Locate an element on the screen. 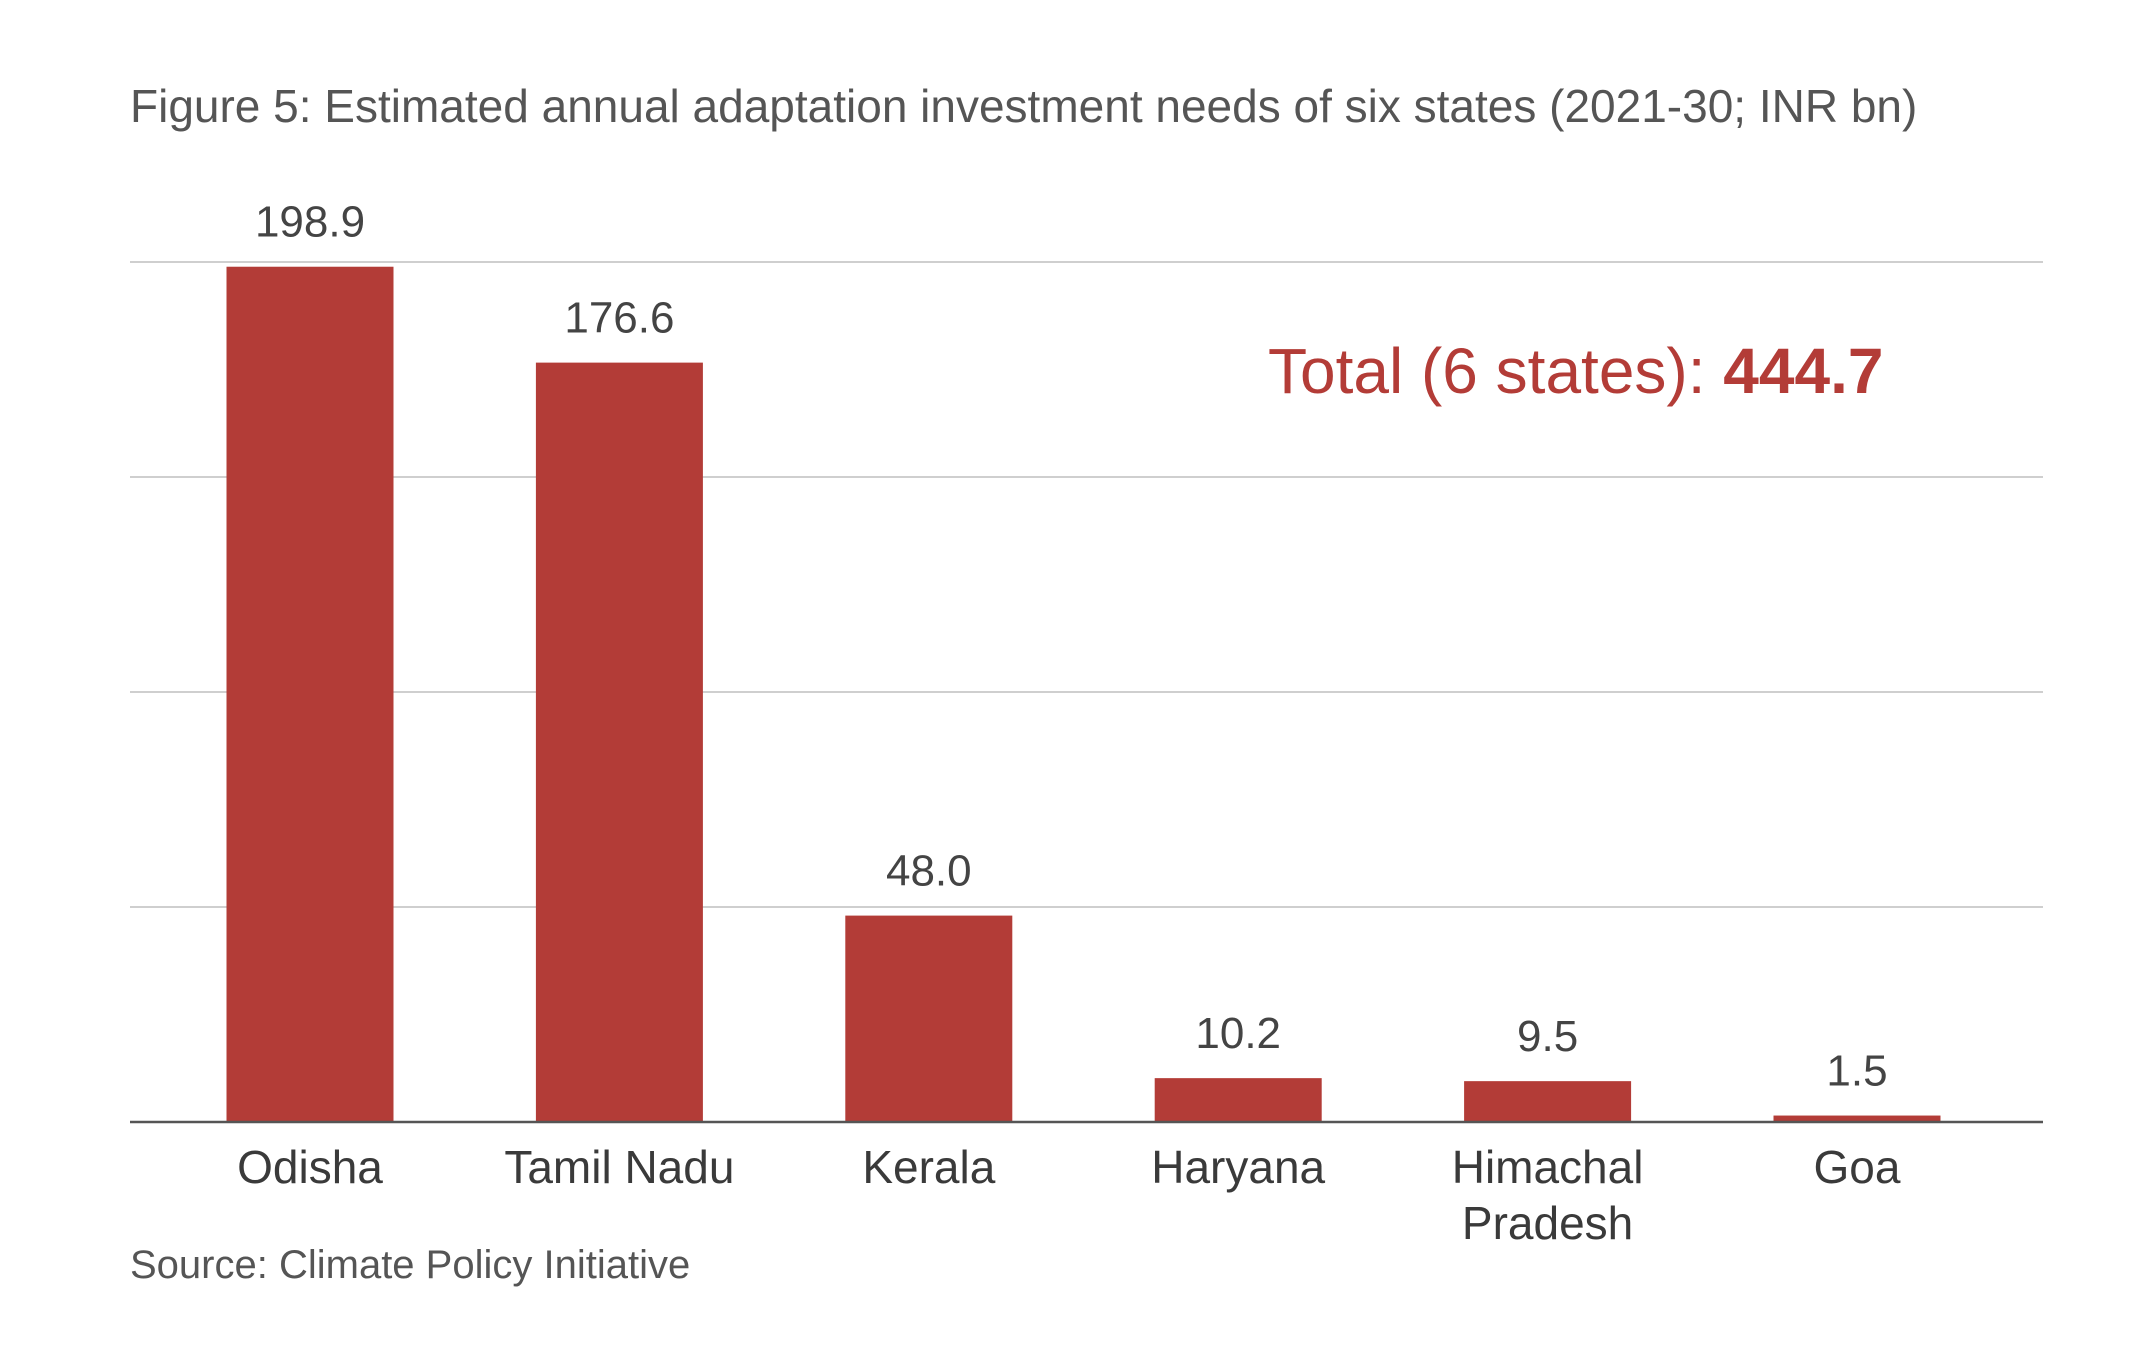  category-label: Tamil Nadu is located at coordinates (619, 1167).